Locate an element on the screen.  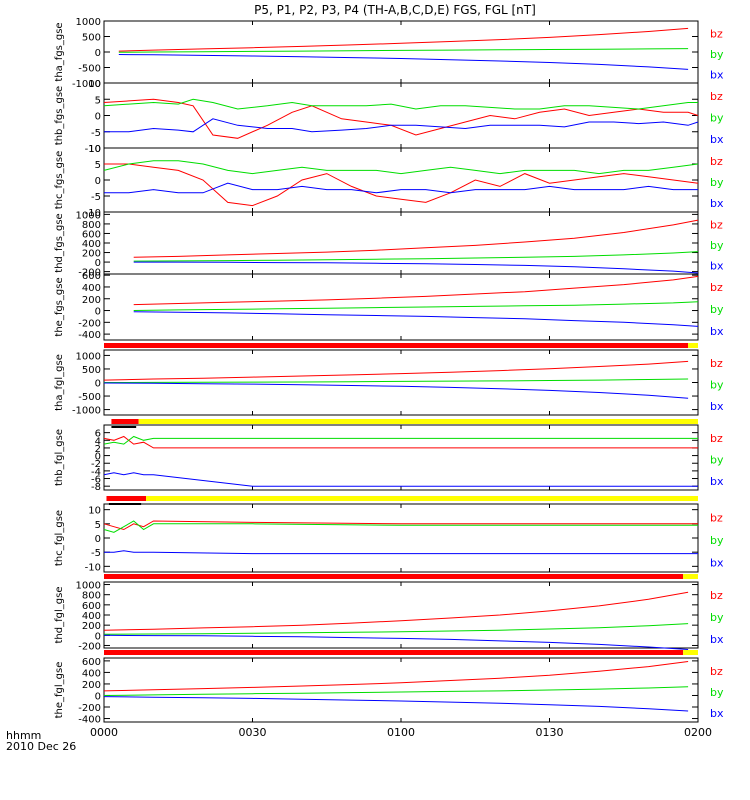
y-axis-label: thc_fgs_gse is located at coordinates (59, 180).